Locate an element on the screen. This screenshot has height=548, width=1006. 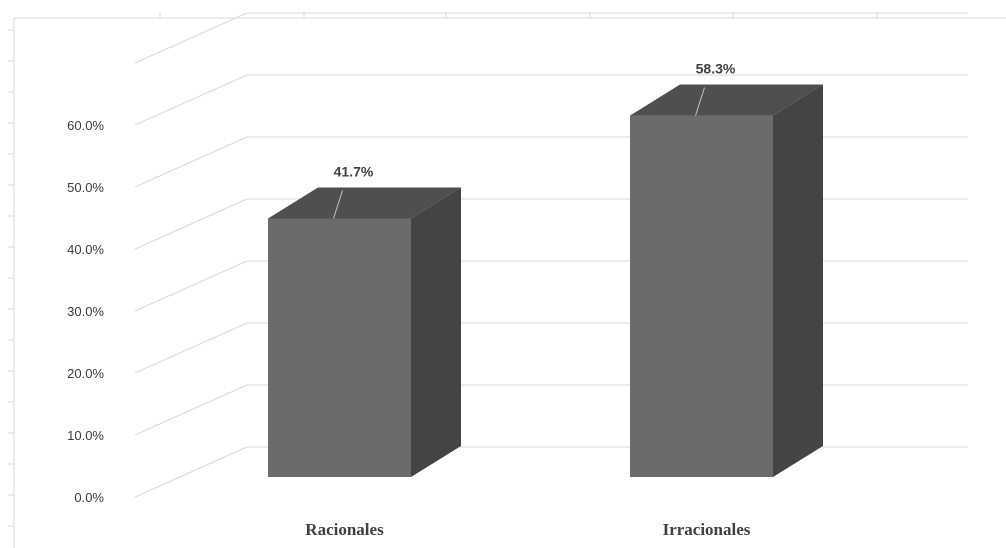
x-axis-categories: Racionales Irracionales is located at coordinates (527, 529).